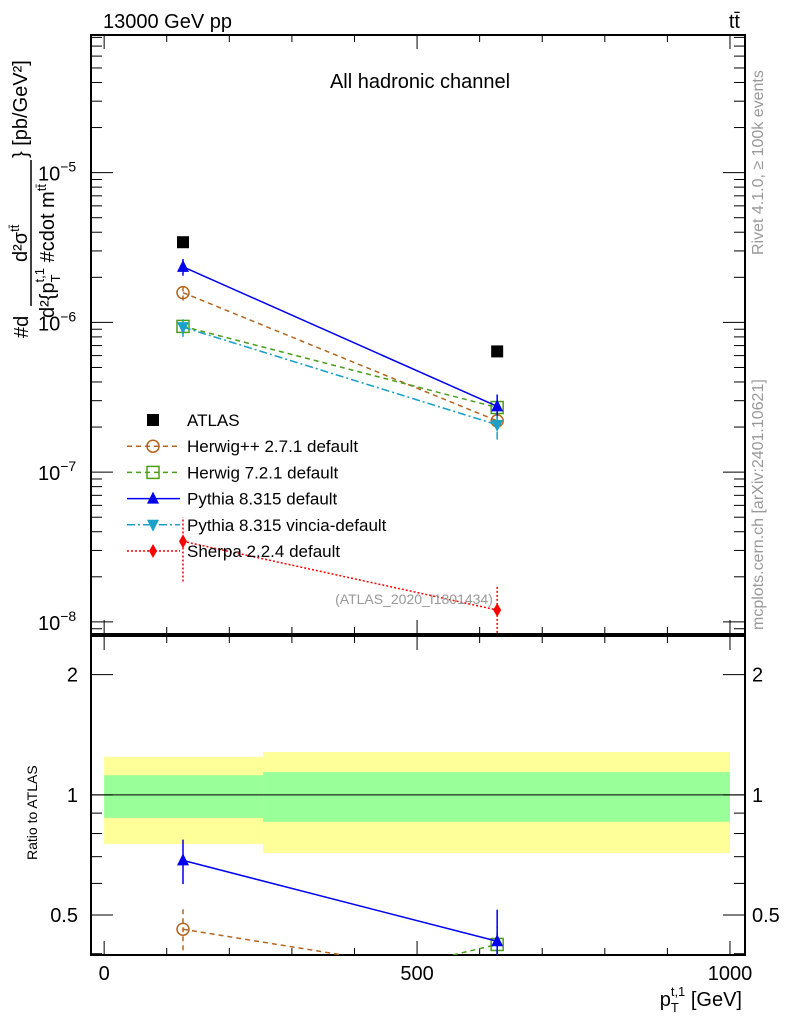 This screenshot has width=786, height=1024. What do you see at coordinates (287, 525) in the screenshot?
I see `legend-label: Pythia 8.315 vincia-default` at bounding box center [287, 525].